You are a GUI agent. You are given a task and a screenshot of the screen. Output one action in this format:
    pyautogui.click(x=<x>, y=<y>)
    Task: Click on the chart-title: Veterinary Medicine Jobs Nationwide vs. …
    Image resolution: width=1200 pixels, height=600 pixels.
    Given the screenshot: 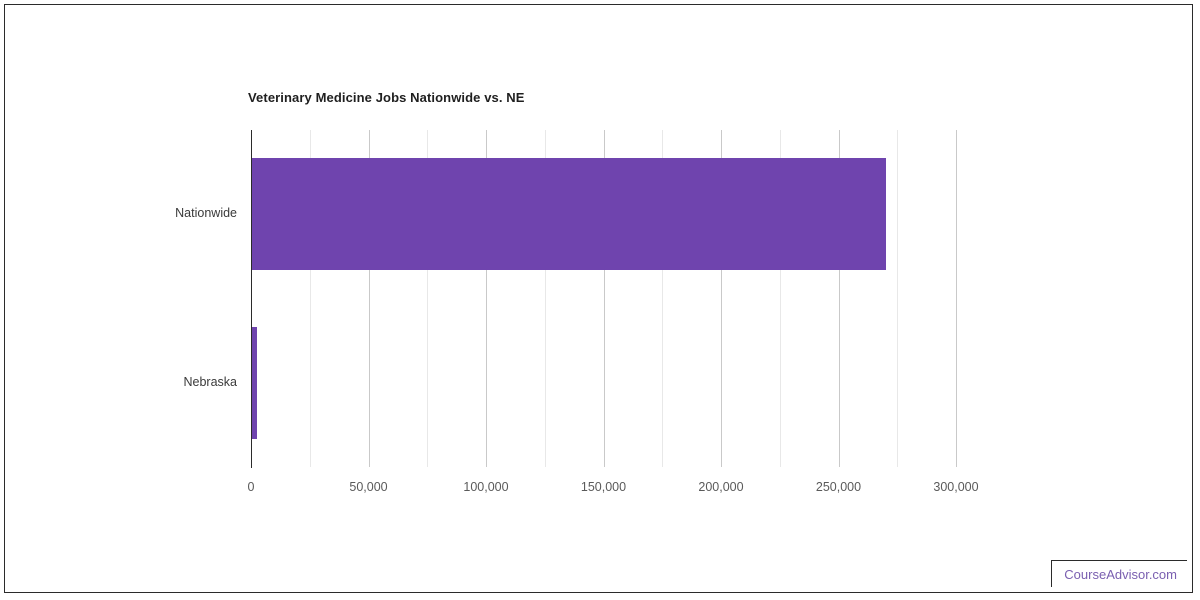 What is the action you would take?
    pyautogui.click(x=386, y=97)
    